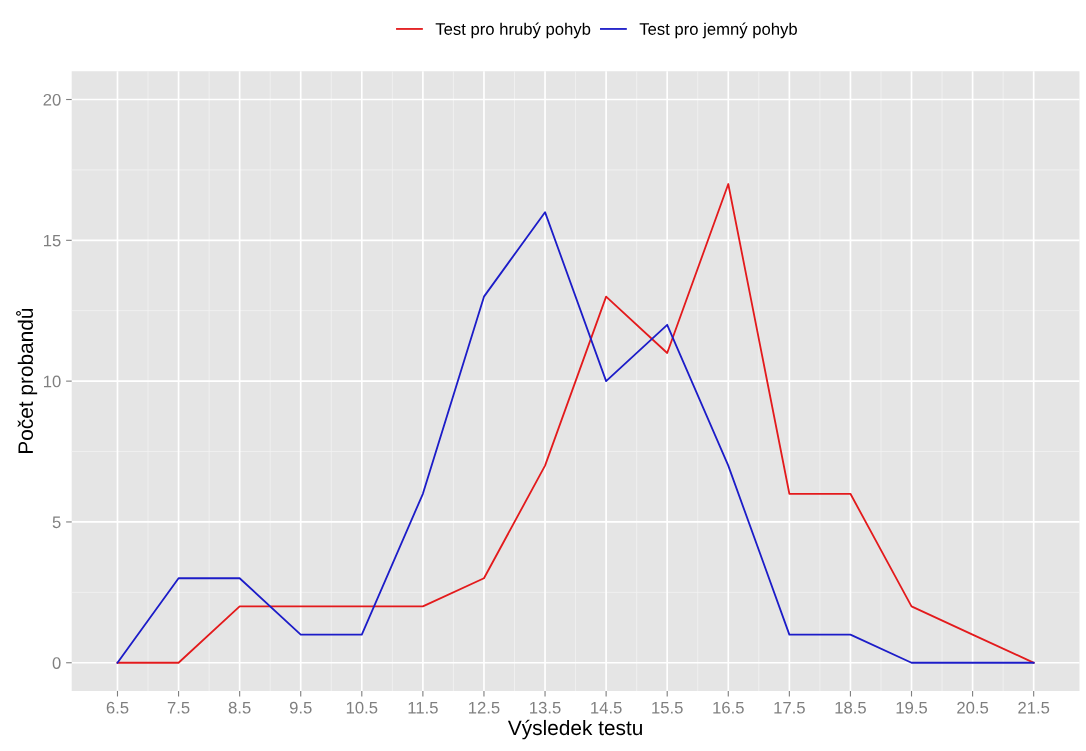 This screenshot has width=1086, height=751. Describe the element at coordinates (56, 522) in the screenshot. I see `y-tick-label: 5` at that location.